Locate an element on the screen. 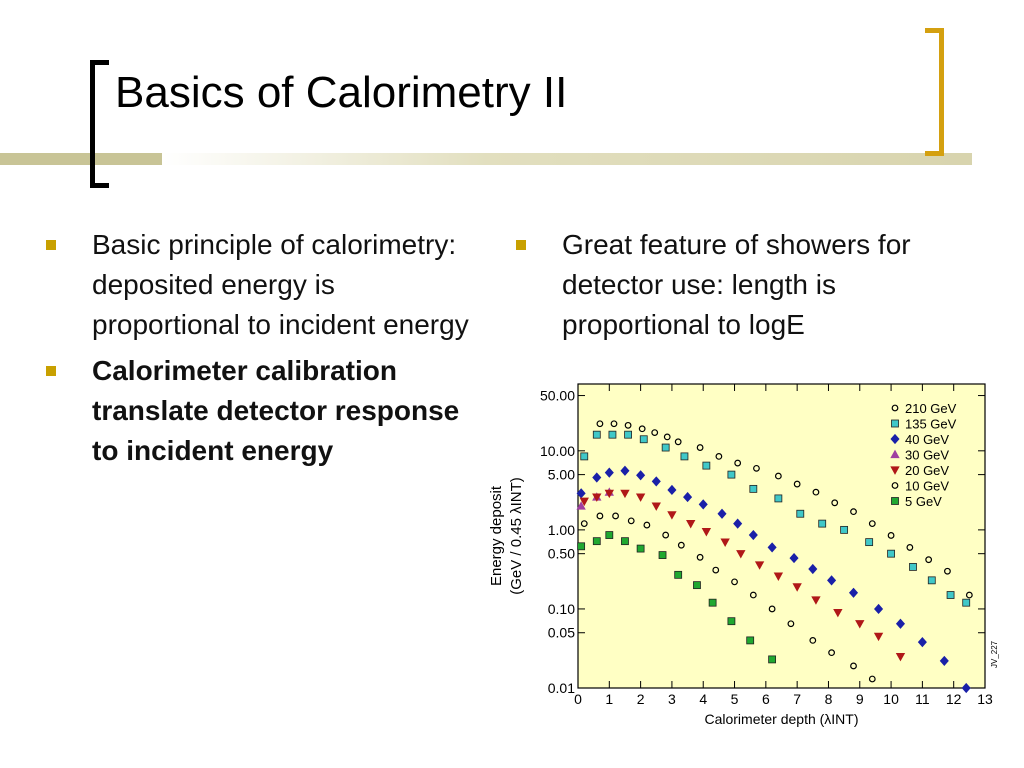 The image size is (1024, 768). x-tick-label: 8 is located at coordinates (829, 699).